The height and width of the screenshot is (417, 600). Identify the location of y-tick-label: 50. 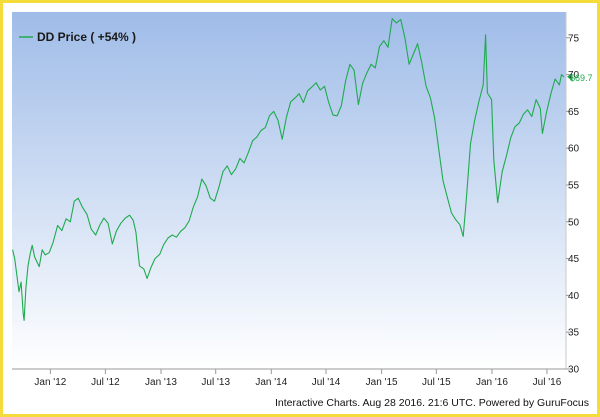
(574, 222).